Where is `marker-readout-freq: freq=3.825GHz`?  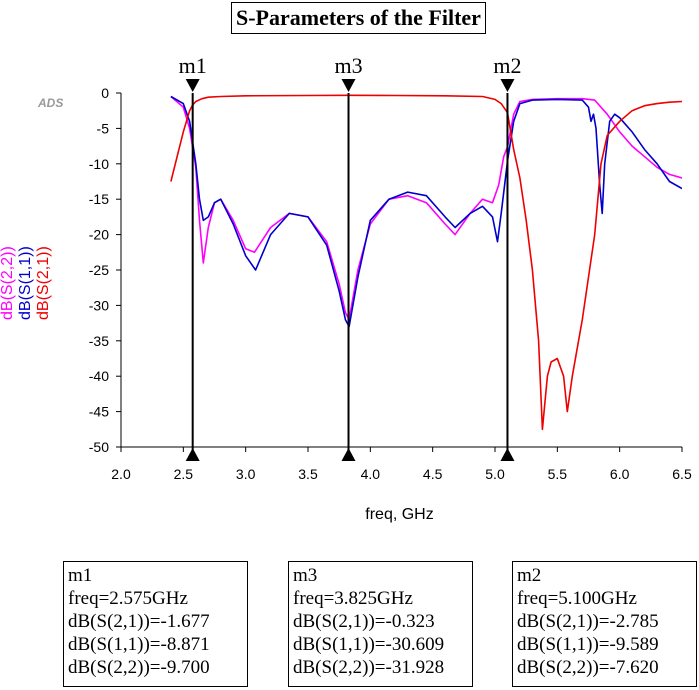
marker-readout-freq: freq=3.825GHz is located at coordinates (353, 598).